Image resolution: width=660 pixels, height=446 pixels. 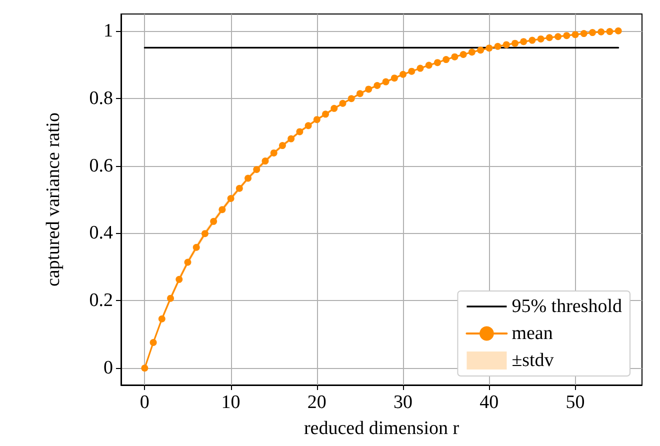 What do you see at coordinates (533, 360) in the screenshot?
I see `annotation: ±stdv` at bounding box center [533, 360].